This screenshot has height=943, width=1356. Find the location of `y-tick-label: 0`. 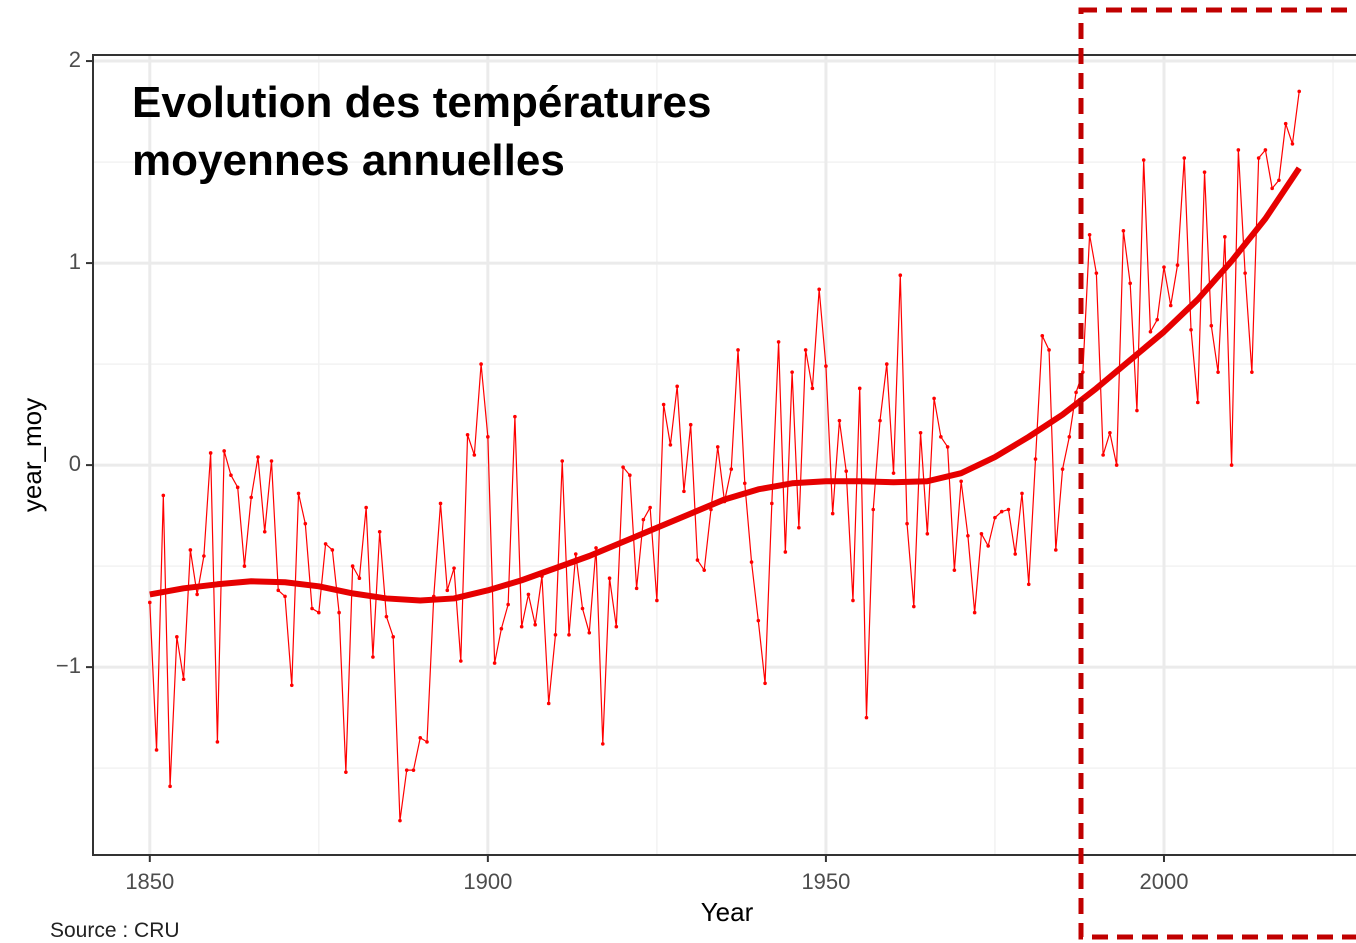

y-tick-label: 0 is located at coordinates (75, 463).